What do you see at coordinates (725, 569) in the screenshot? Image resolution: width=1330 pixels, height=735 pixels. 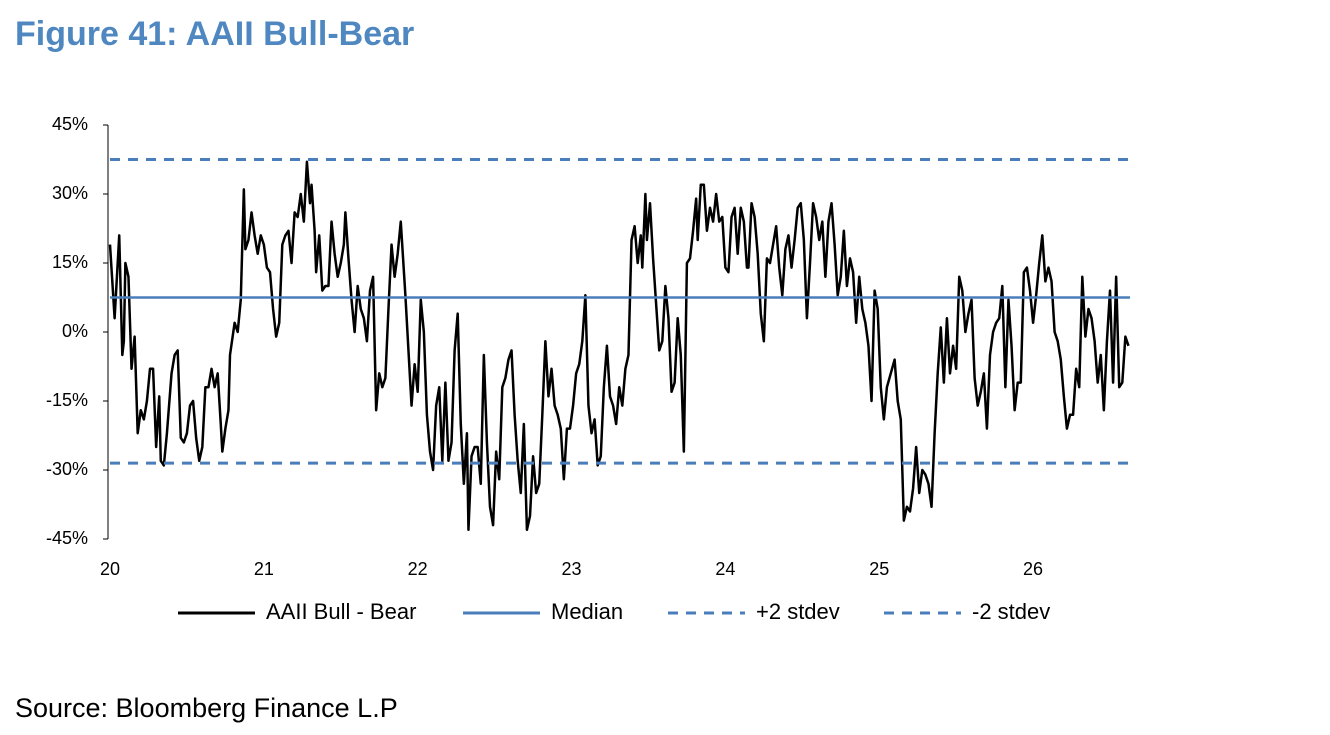 I see `x-tick-label: 24` at bounding box center [725, 569].